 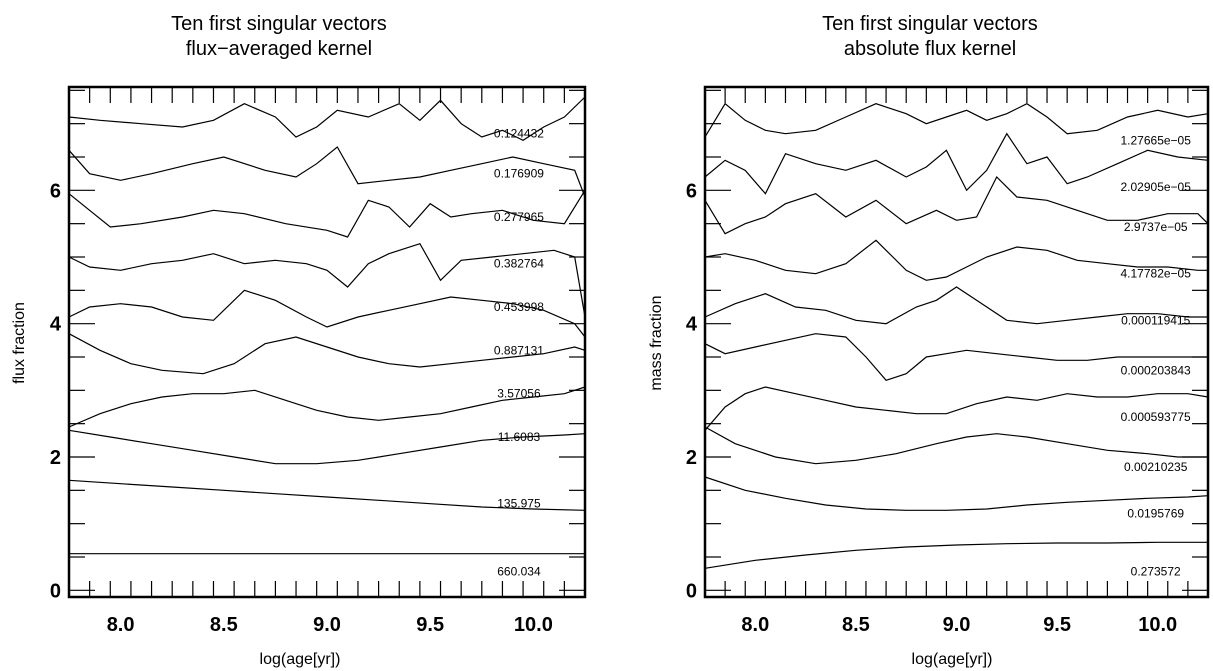 I want to click on series-value-label: 0.000593775, so click(x=1156, y=417).